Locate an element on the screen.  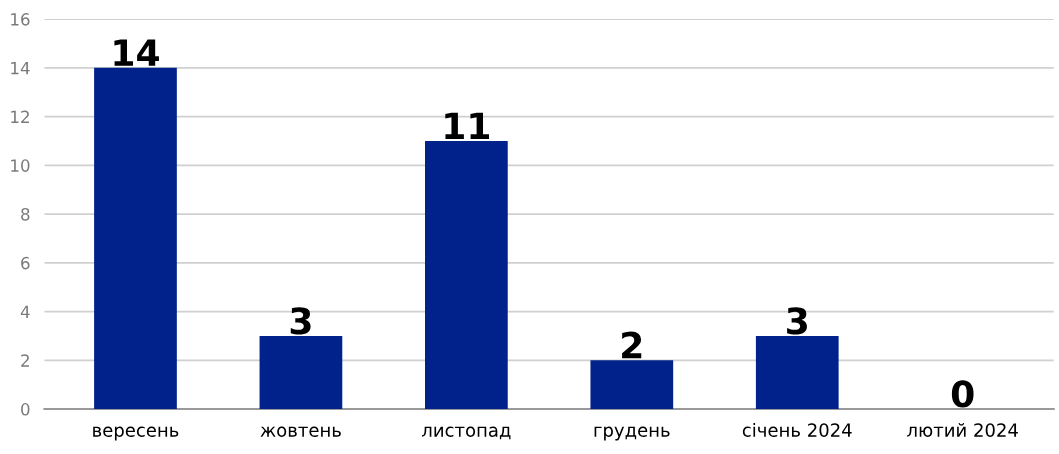
y-tick-label: 14 is located at coordinates (20, 68).